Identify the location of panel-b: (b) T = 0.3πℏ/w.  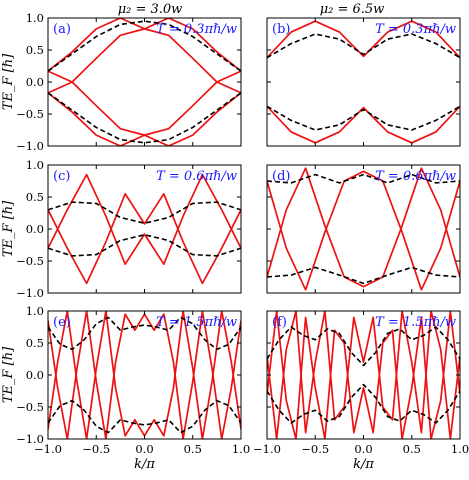
(363, 82).